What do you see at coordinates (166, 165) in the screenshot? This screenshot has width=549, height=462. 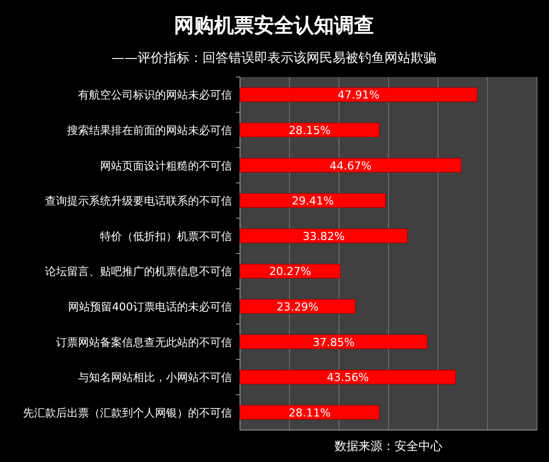 I see `y-tick-label: 网站页面设计粗糙的不可信` at bounding box center [166, 165].